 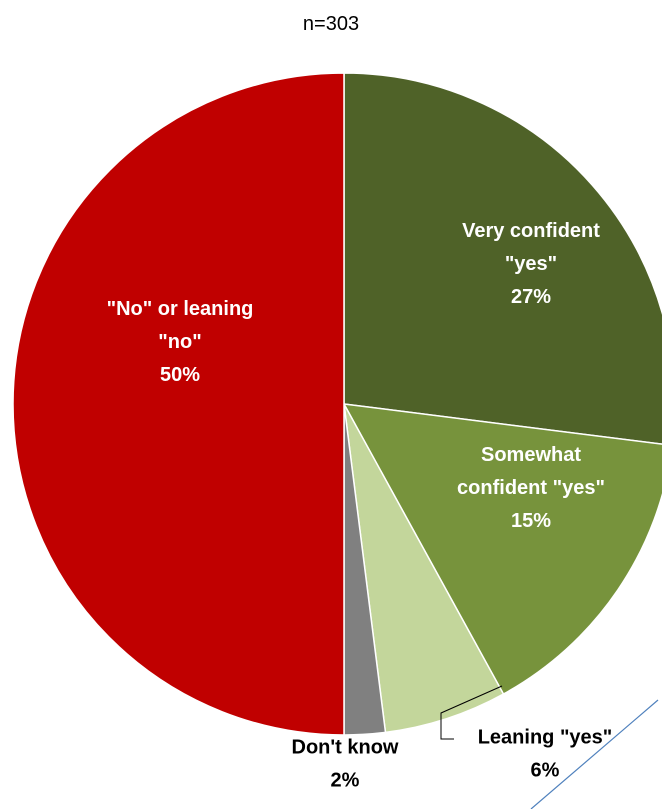 I want to click on decorative-diagonal-line, so click(x=594, y=754).